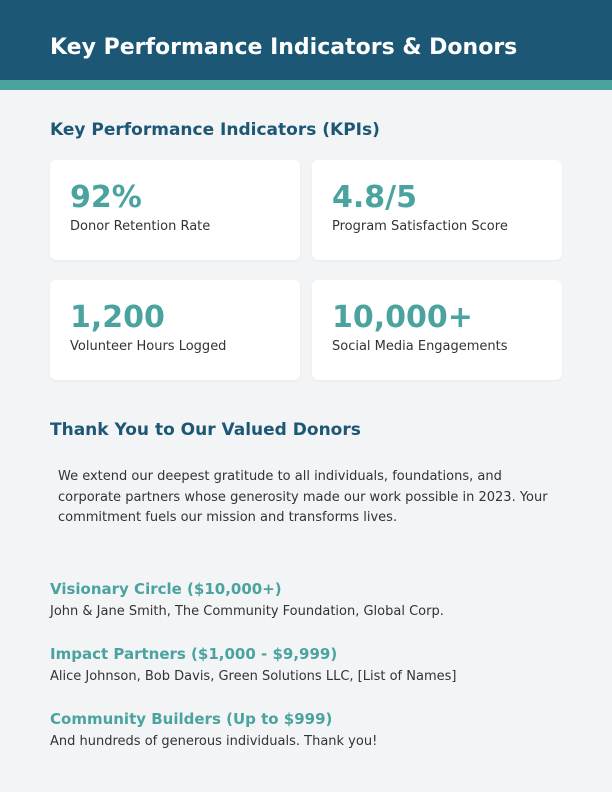  What do you see at coordinates (420, 346) in the screenshot?
I see `kpi-label: Social Media Engagements` at bounding box center [420, 346].